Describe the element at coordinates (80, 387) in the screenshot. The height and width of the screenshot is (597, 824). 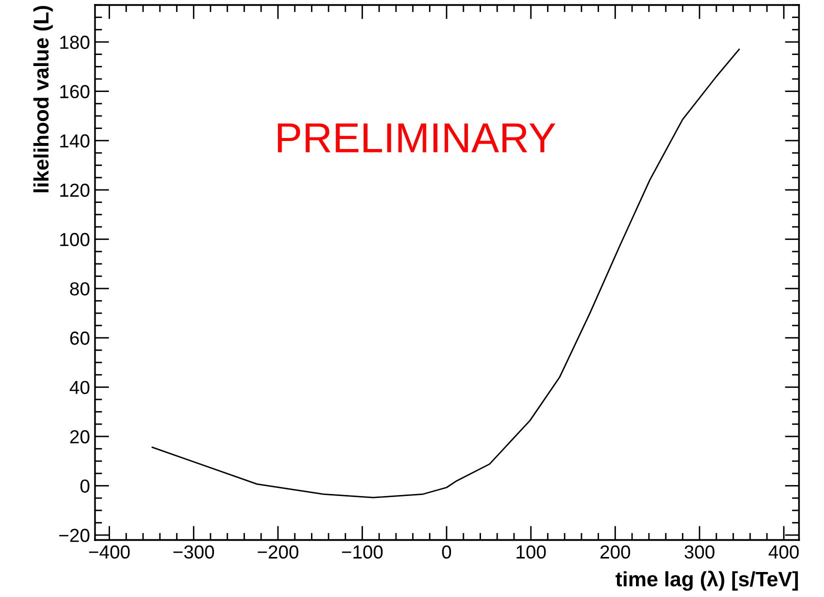
I see `y-tick-label: 40` at that location.